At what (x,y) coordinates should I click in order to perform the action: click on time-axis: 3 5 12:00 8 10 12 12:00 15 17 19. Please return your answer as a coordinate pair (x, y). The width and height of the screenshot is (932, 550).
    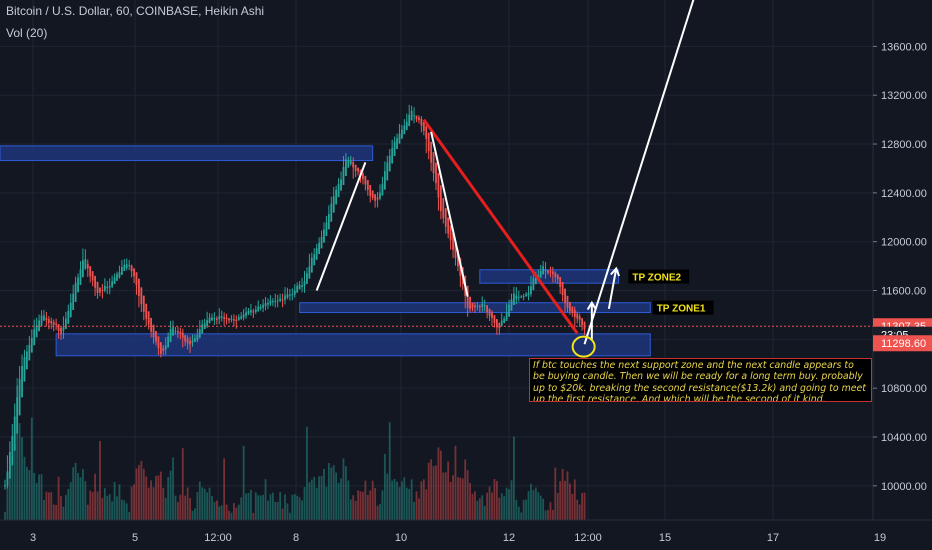
    Looking at the image, I should click on (466, 534).